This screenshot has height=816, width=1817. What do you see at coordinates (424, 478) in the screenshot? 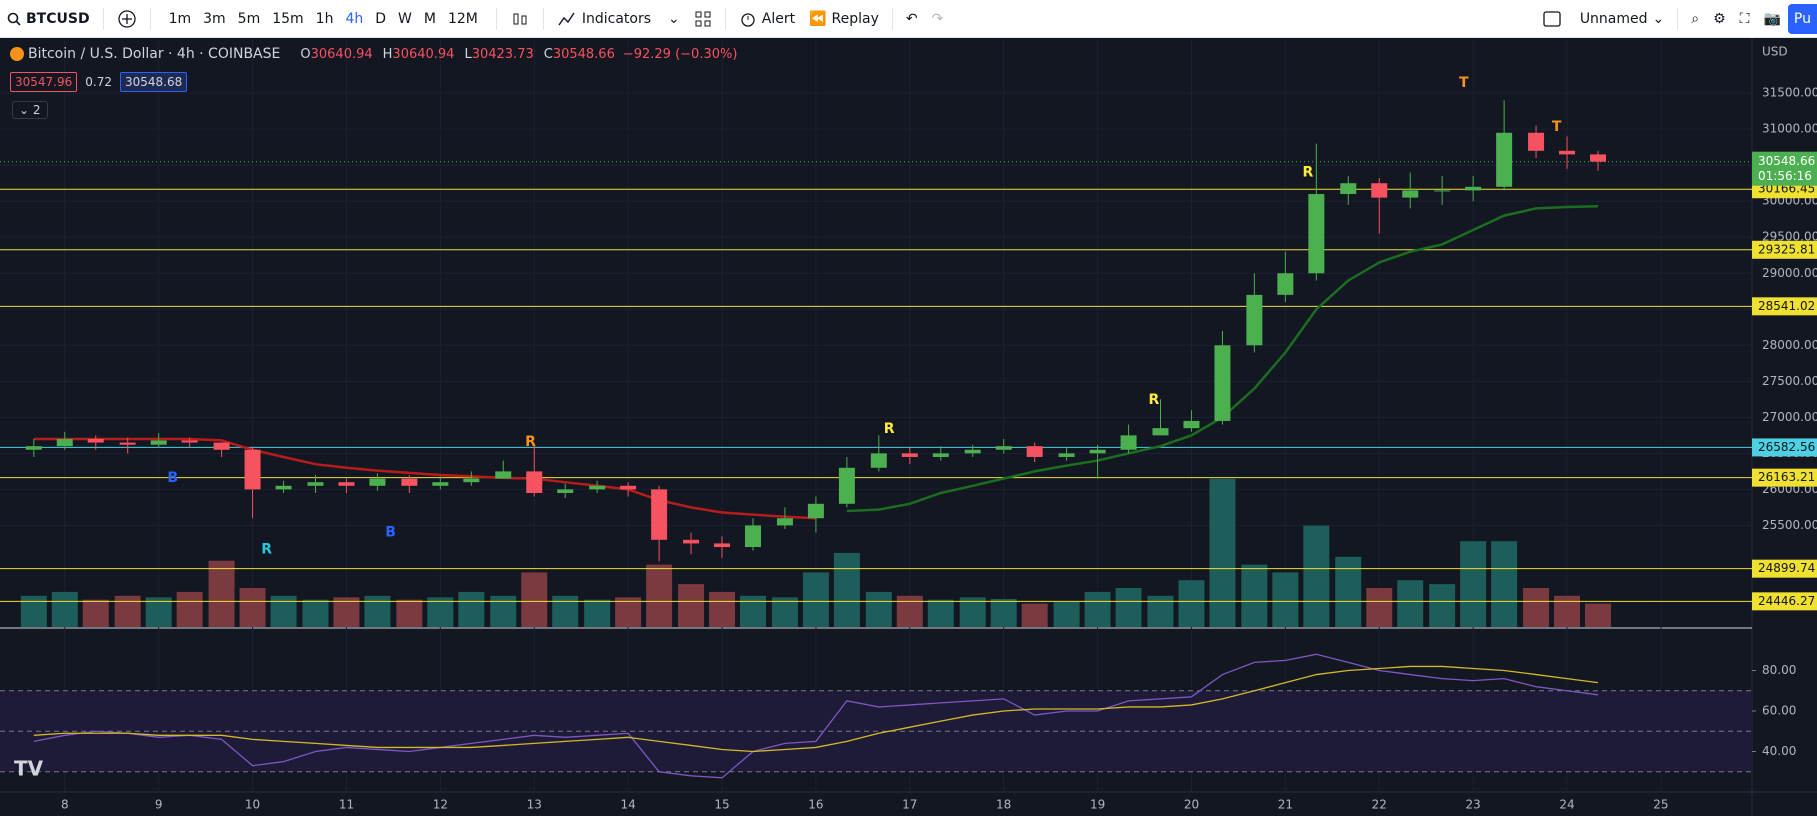
I see `trend-line` at bounding box center [424, 478].